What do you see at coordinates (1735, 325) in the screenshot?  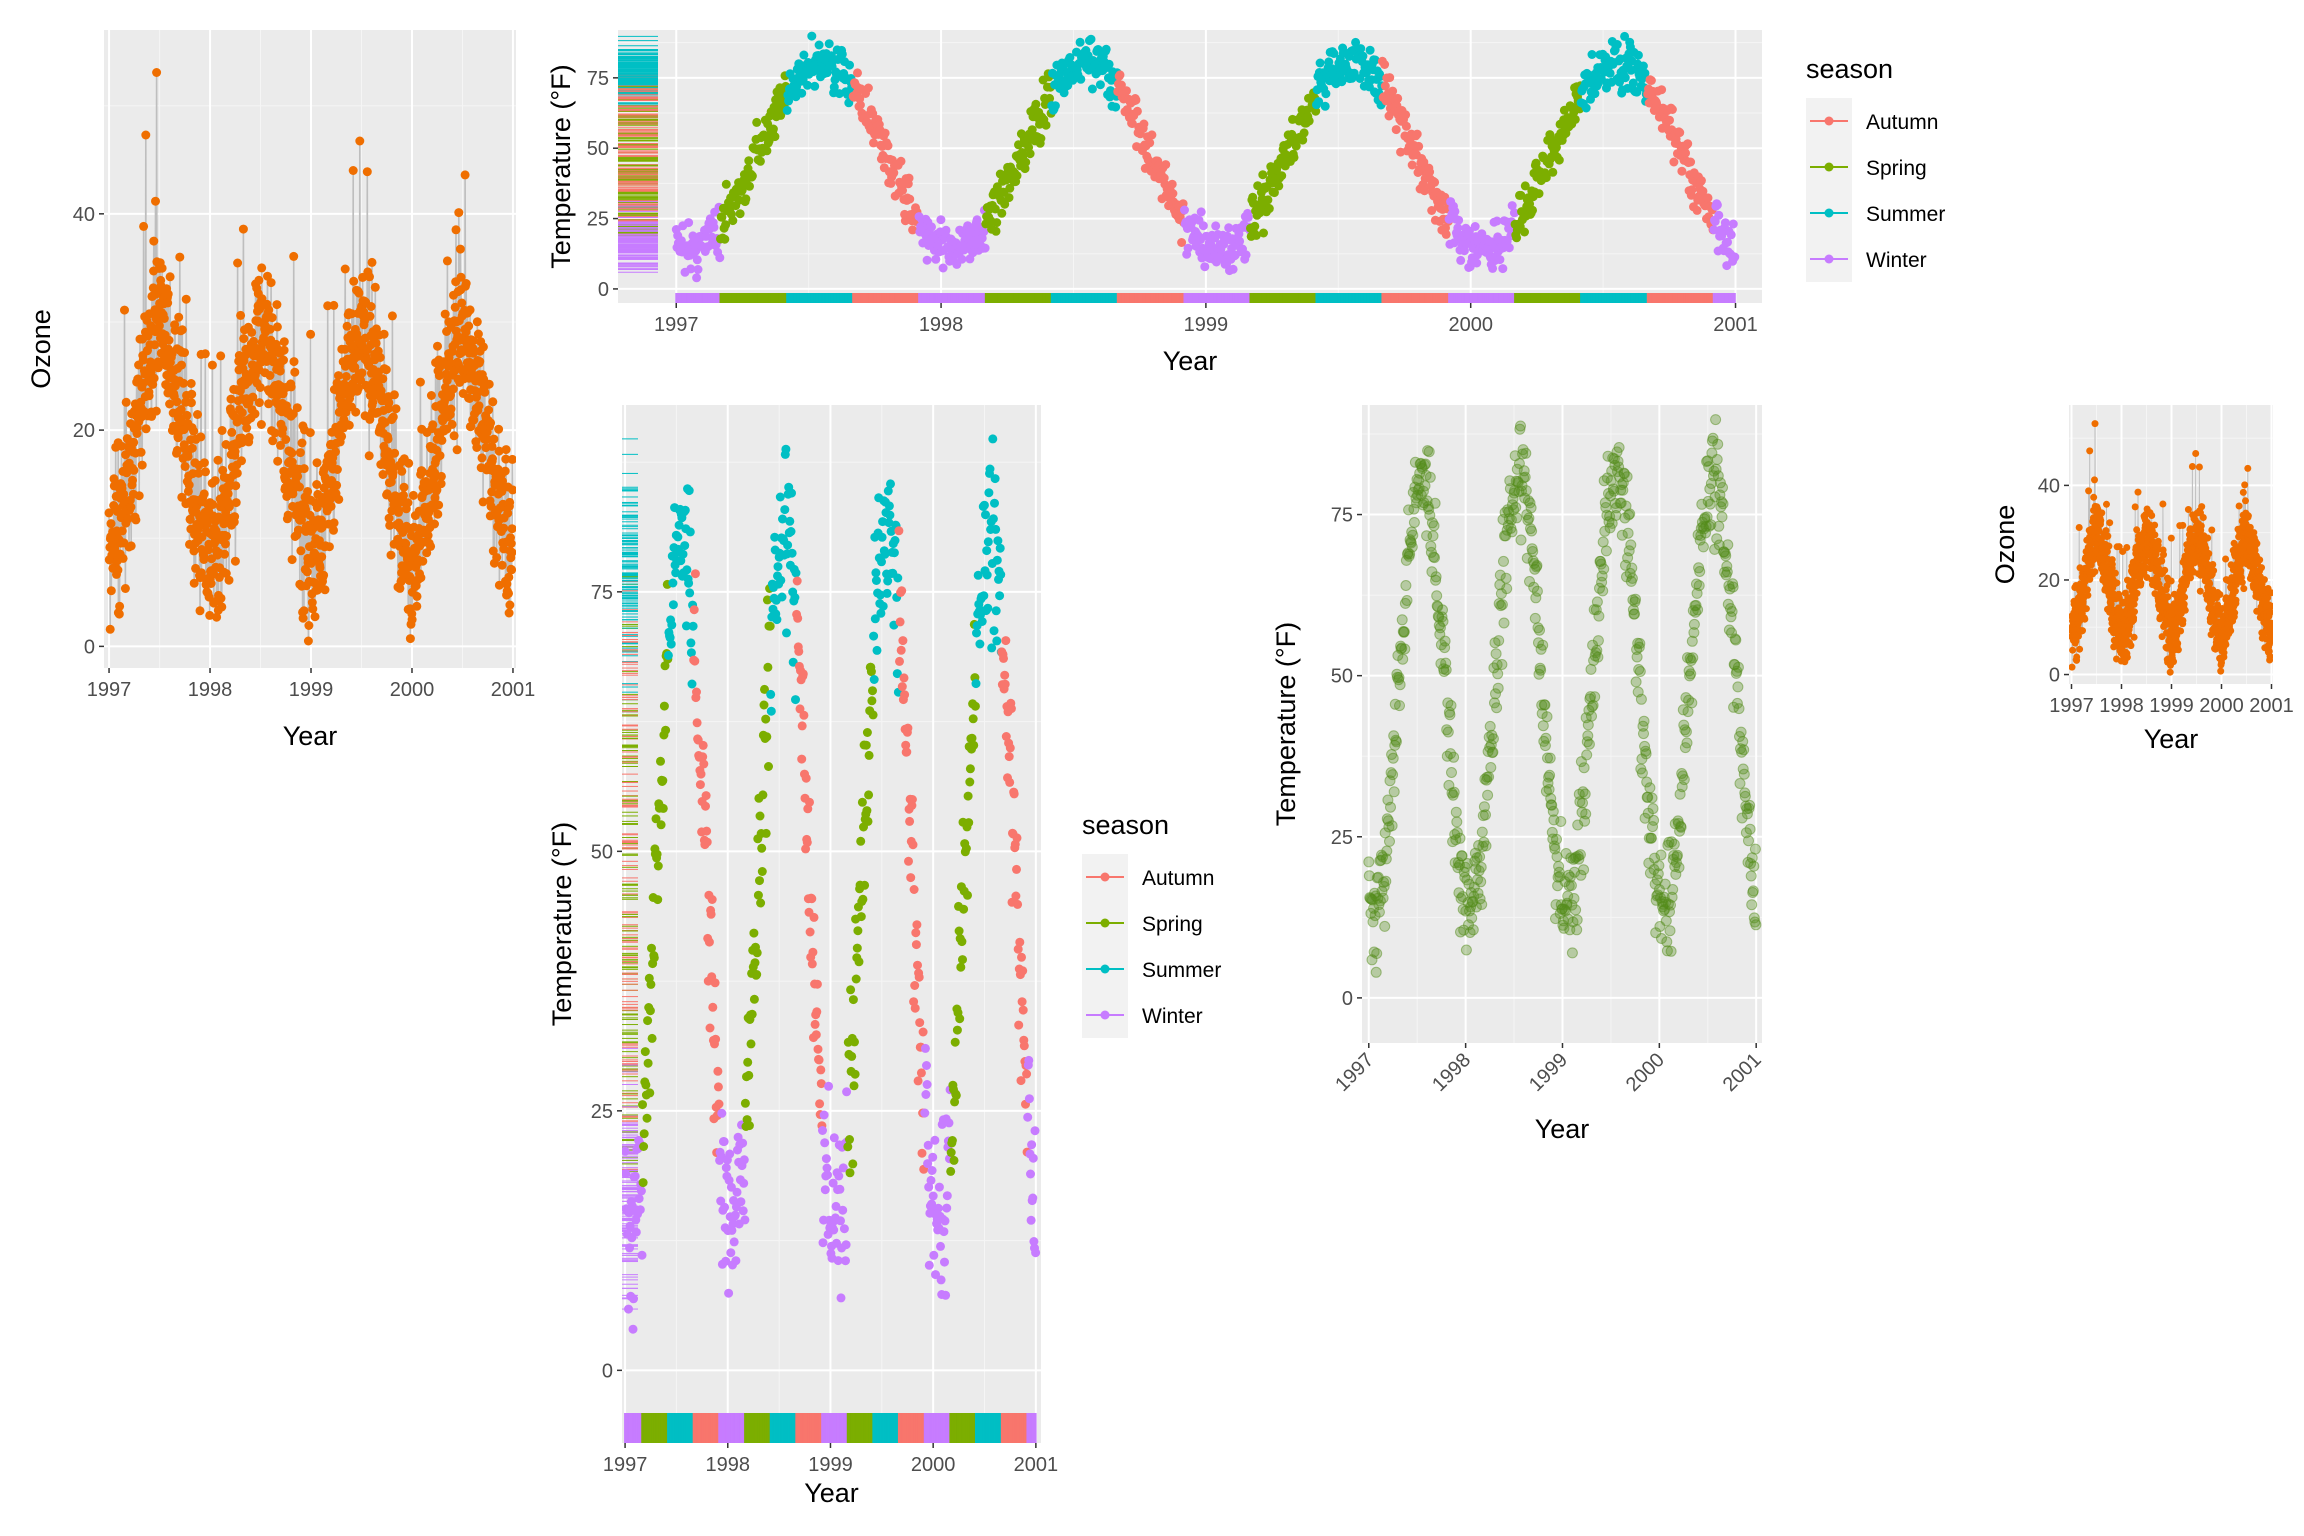 I see `x-tick-label: 2001` at bounding box center [1735, 325].